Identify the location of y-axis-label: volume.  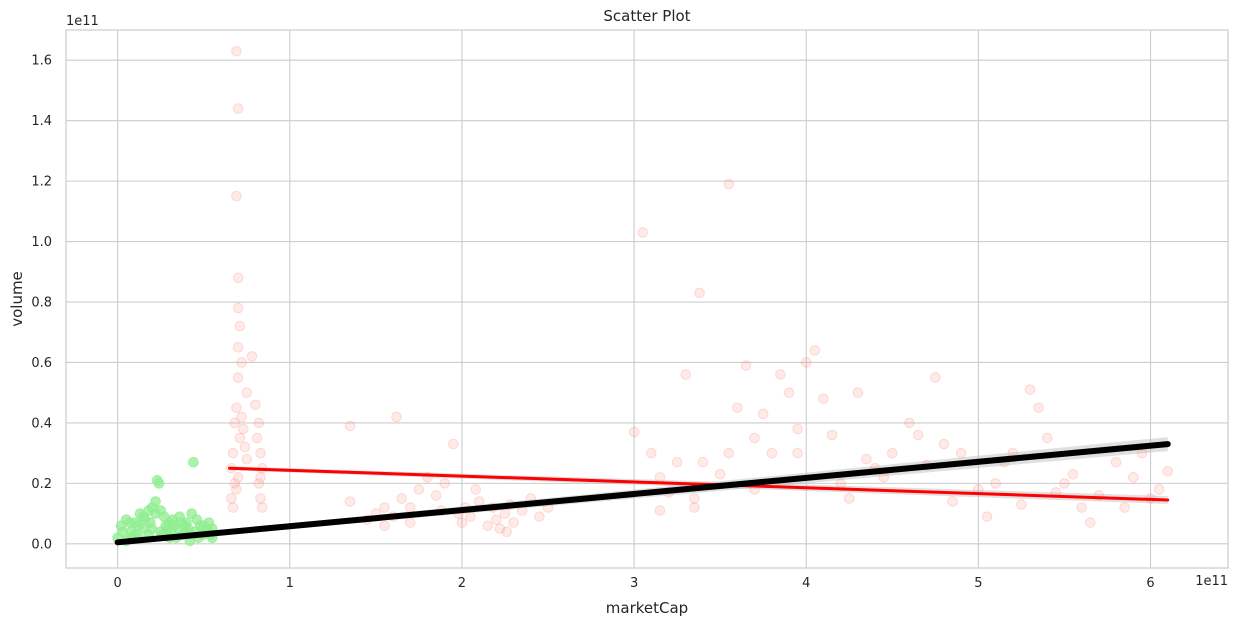
(17, 299).